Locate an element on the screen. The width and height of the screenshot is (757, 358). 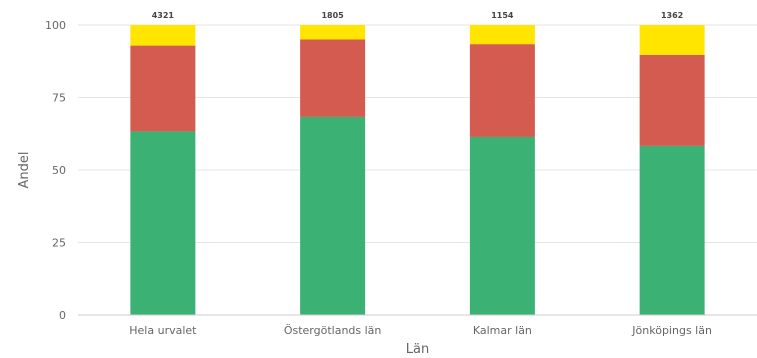
y-tick-label: 100 is located at coordinates (55, 25).